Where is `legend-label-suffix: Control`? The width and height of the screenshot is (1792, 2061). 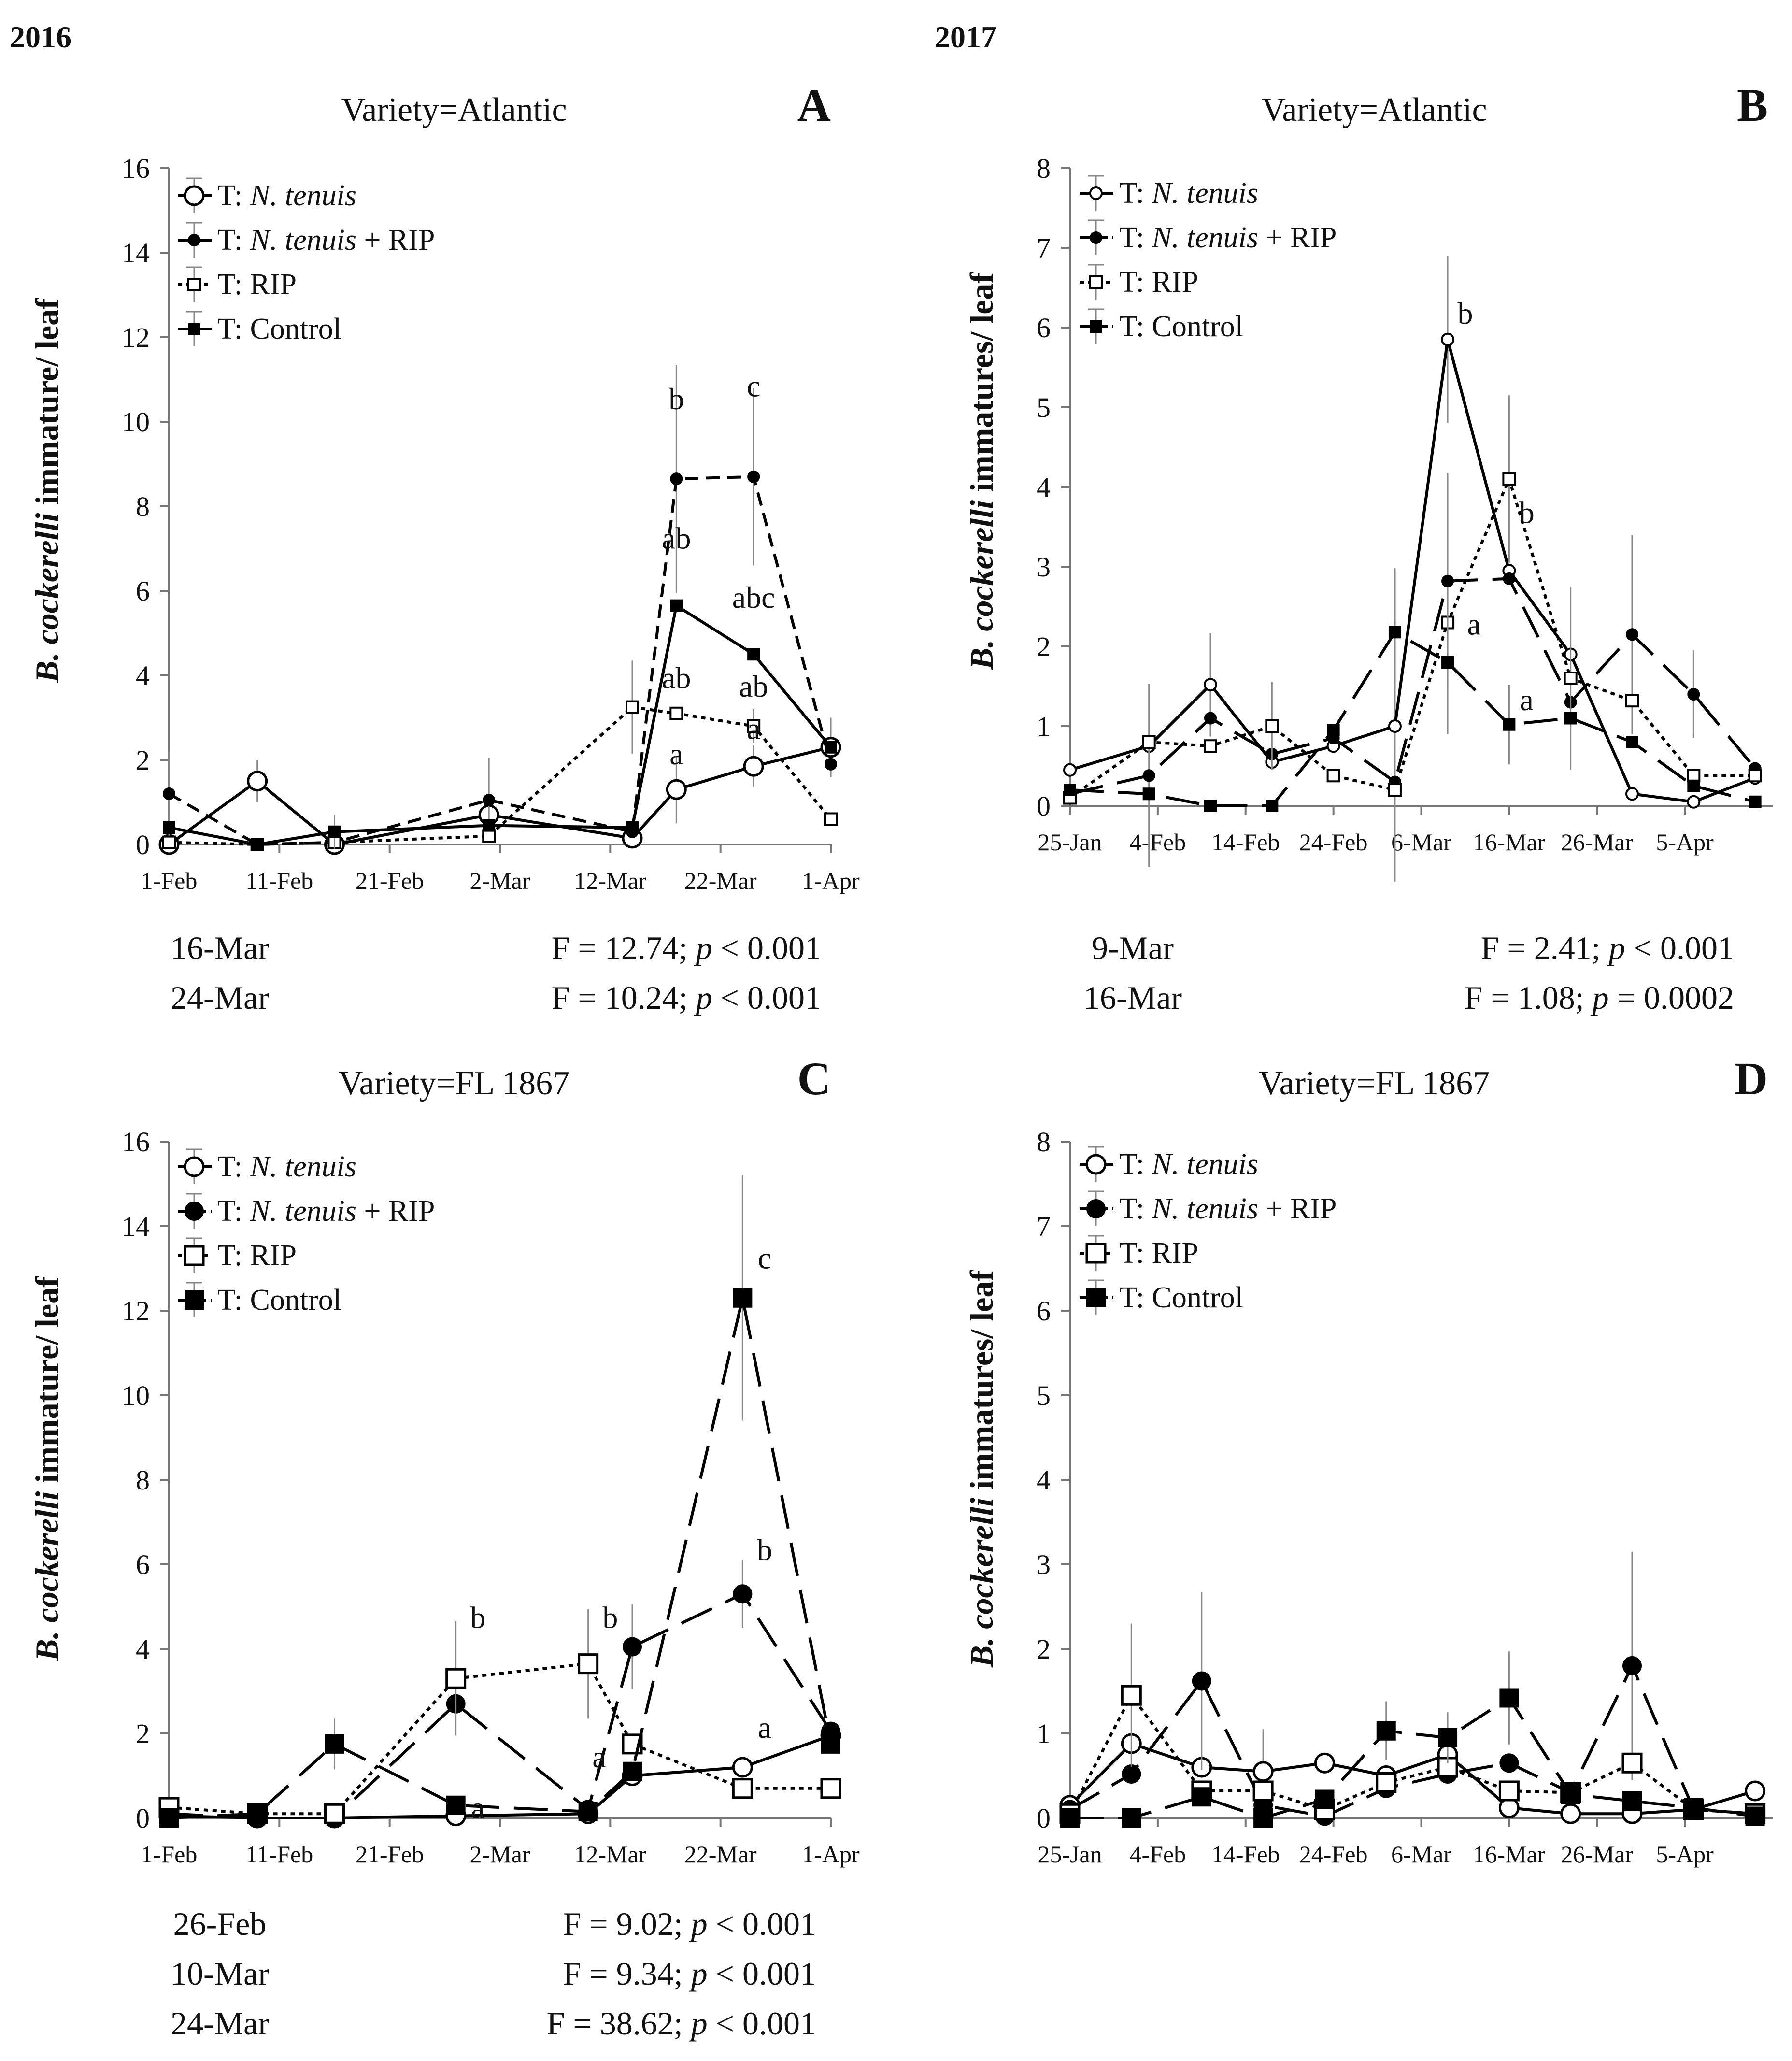 legend-label-suffix: Control is located at coordinates (1197, 326).